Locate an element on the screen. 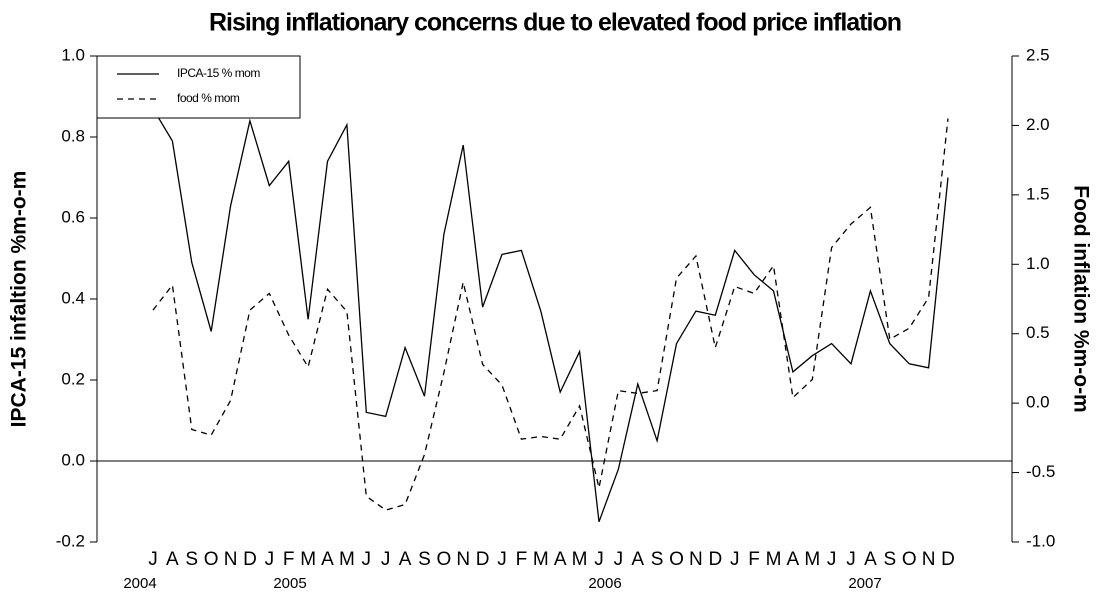  y2-tick-label: 2.0 is located at coordinates (1038, 124).